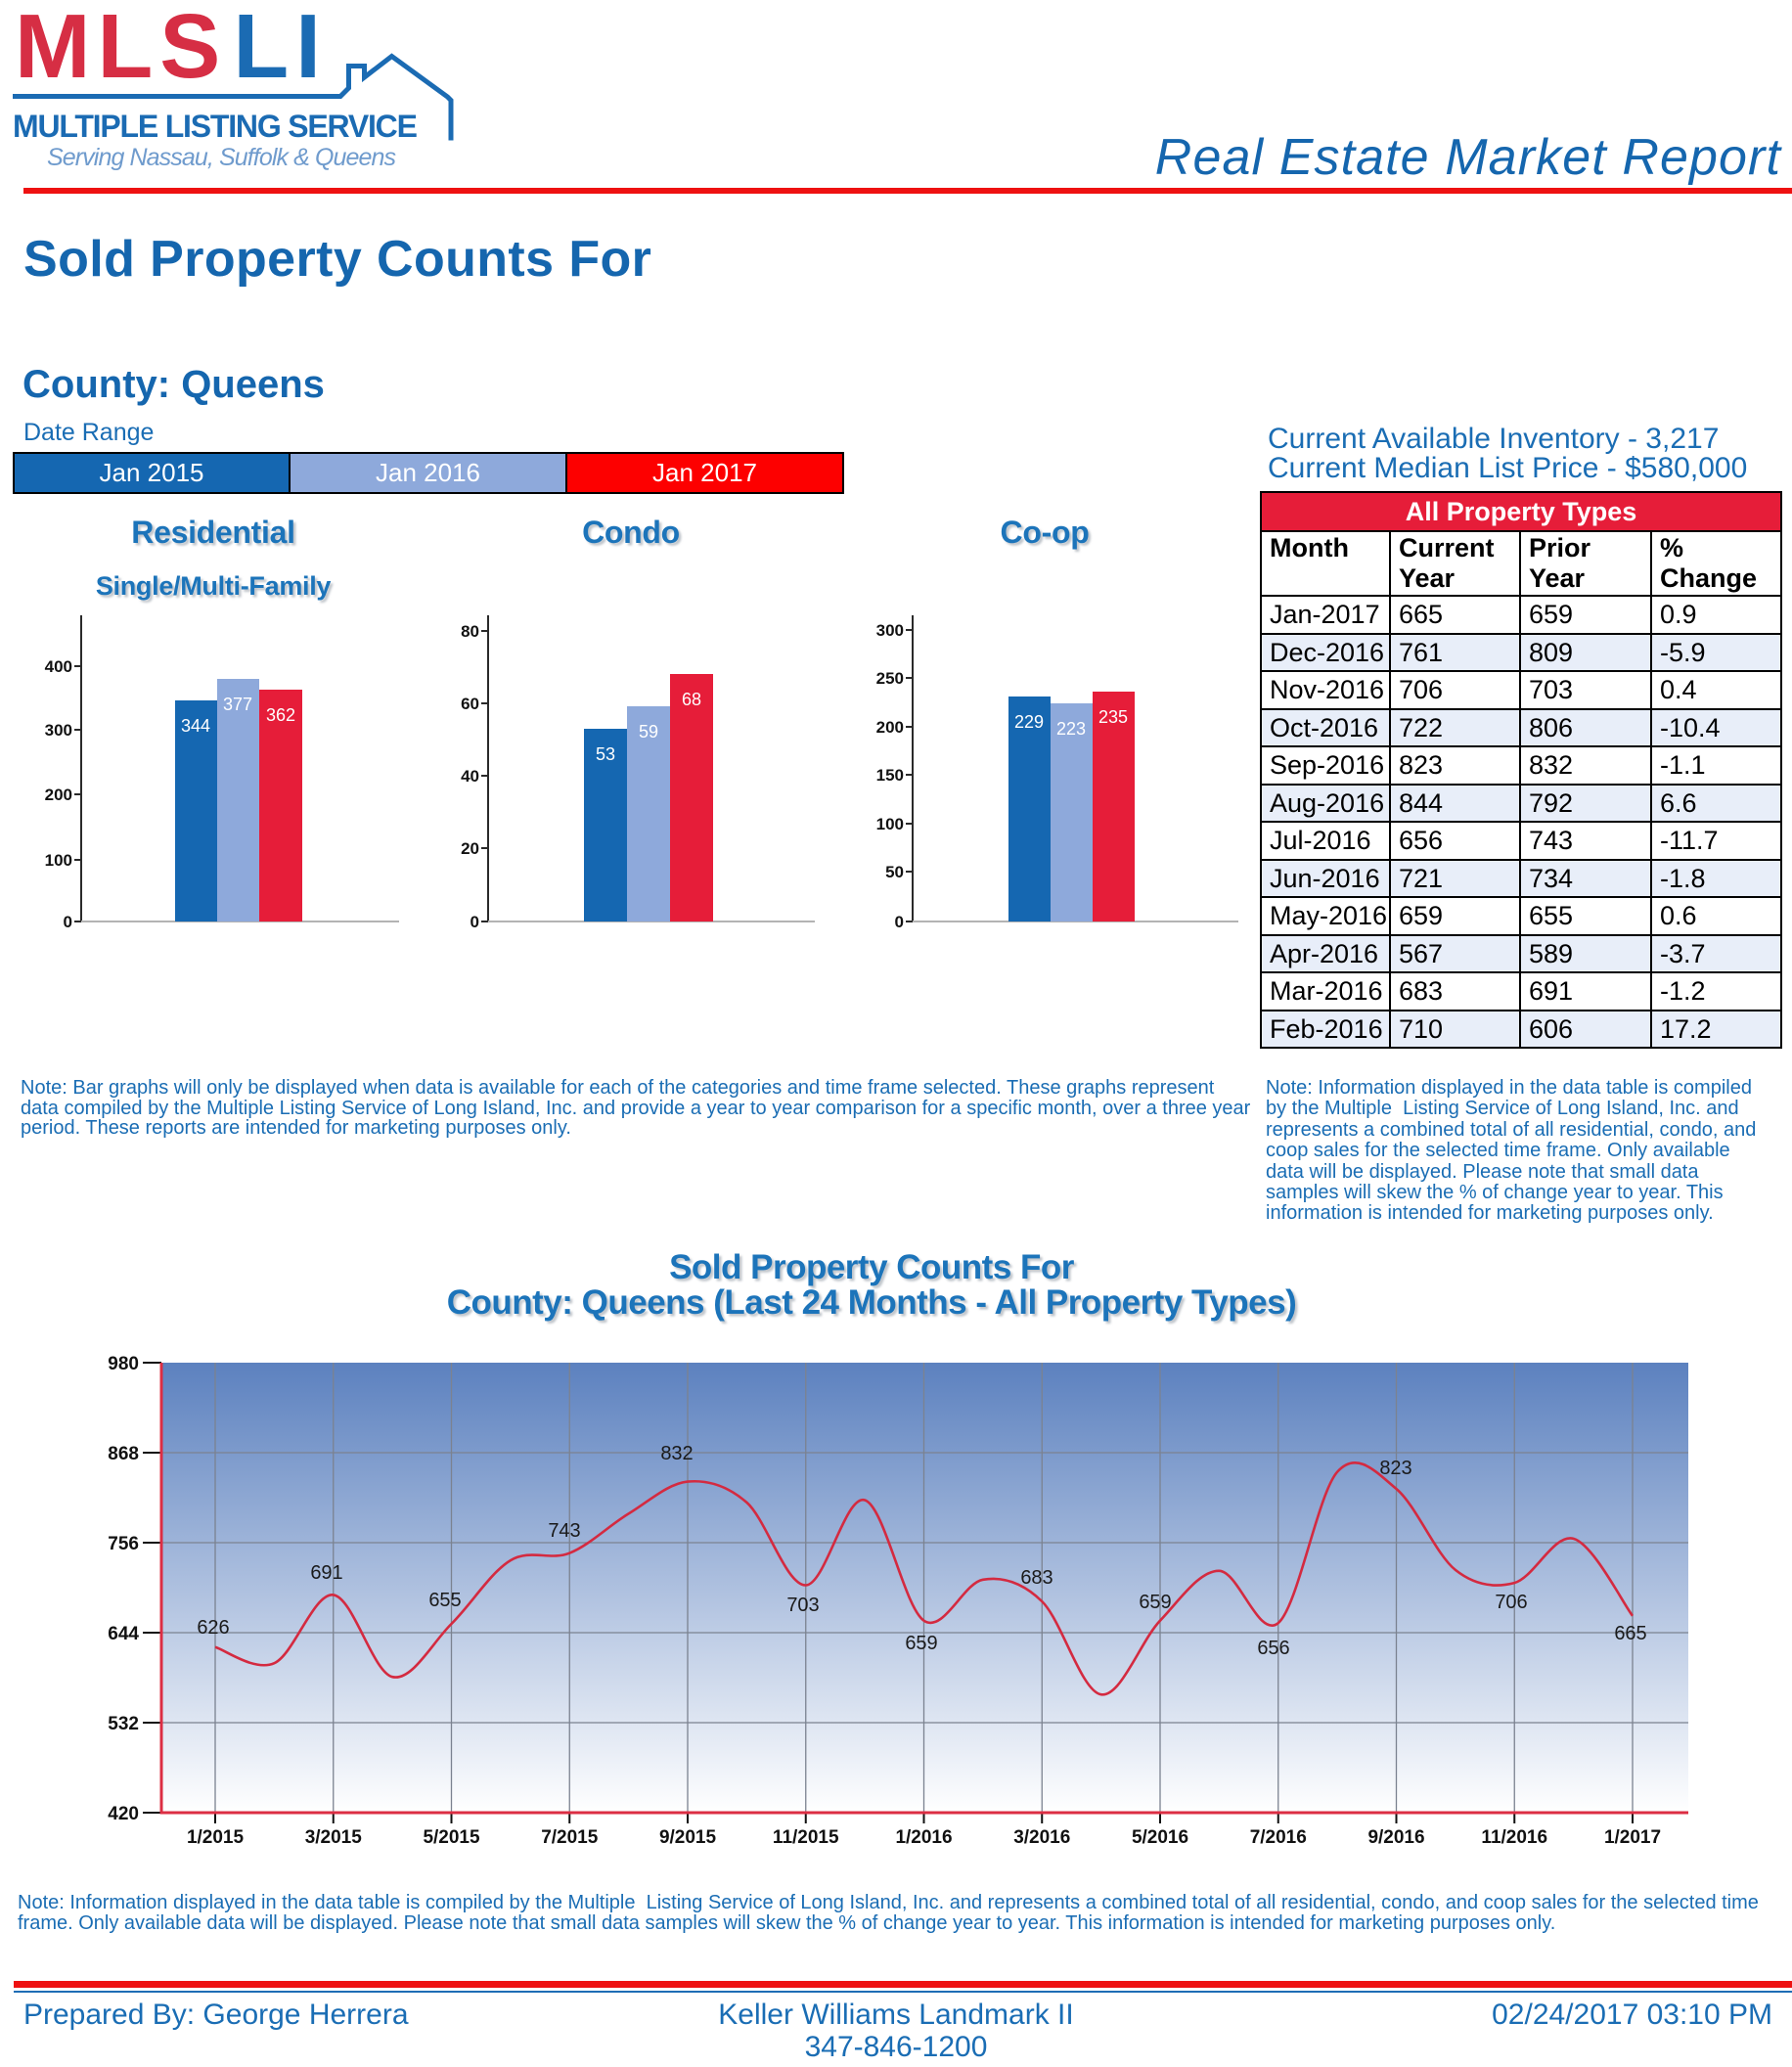 Image resolution: width=1792 pixels, height=2067 pixels. What do you see at coordinates (923, 1838) in the screenshot?
I see `svg-text: 1/2016` at bounding box center [923, 1838].